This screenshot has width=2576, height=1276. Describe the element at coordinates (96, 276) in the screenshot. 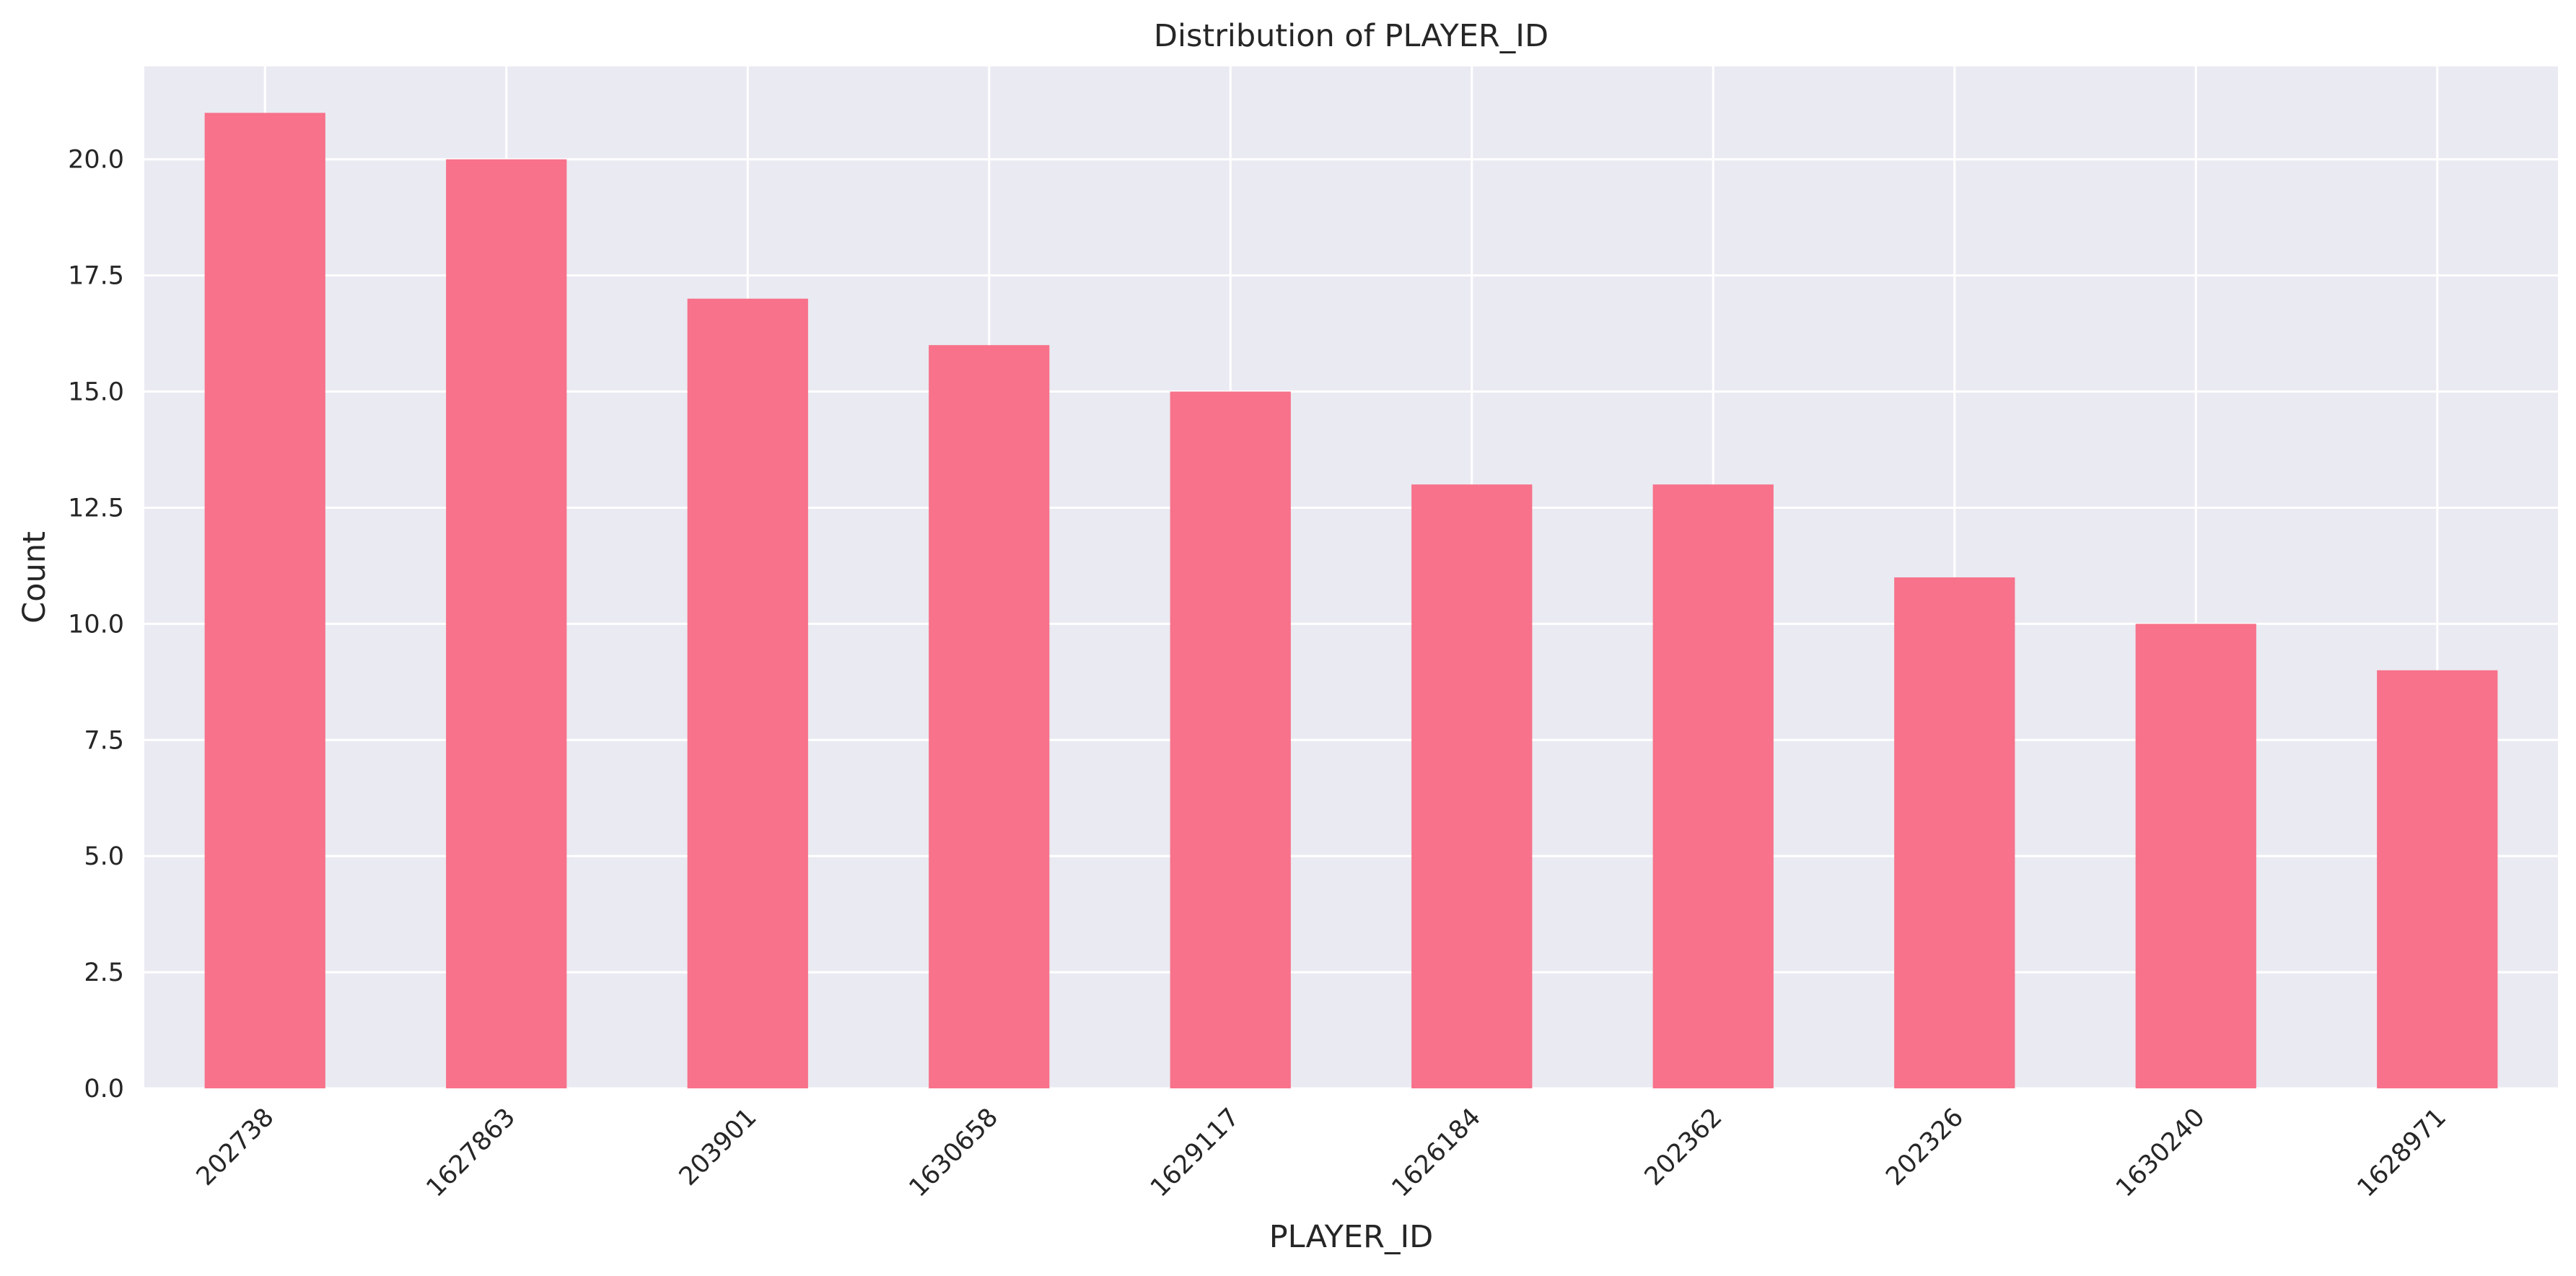

I see `y-tick-label: 17.5` at that location.